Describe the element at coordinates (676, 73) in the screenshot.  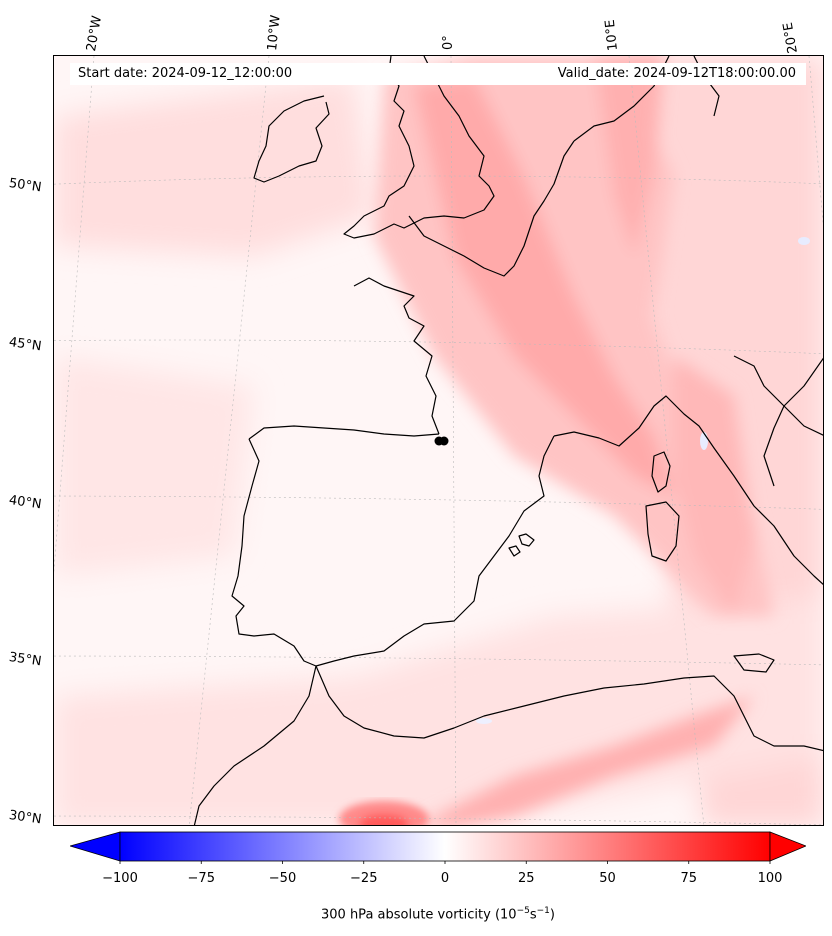
I see `valid-date-label: Valid_date: 2024-09-12T18:00:00.00` at that location.